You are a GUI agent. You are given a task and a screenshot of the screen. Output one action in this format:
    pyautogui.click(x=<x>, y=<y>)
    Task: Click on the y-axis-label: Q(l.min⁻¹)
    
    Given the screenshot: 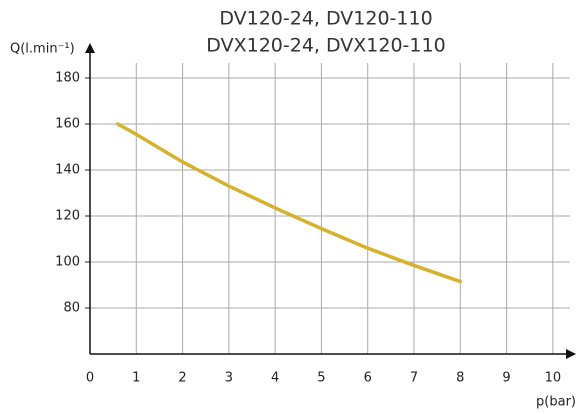 What is the action you would take?
    pyautogui.click(x=42, y=49)
    